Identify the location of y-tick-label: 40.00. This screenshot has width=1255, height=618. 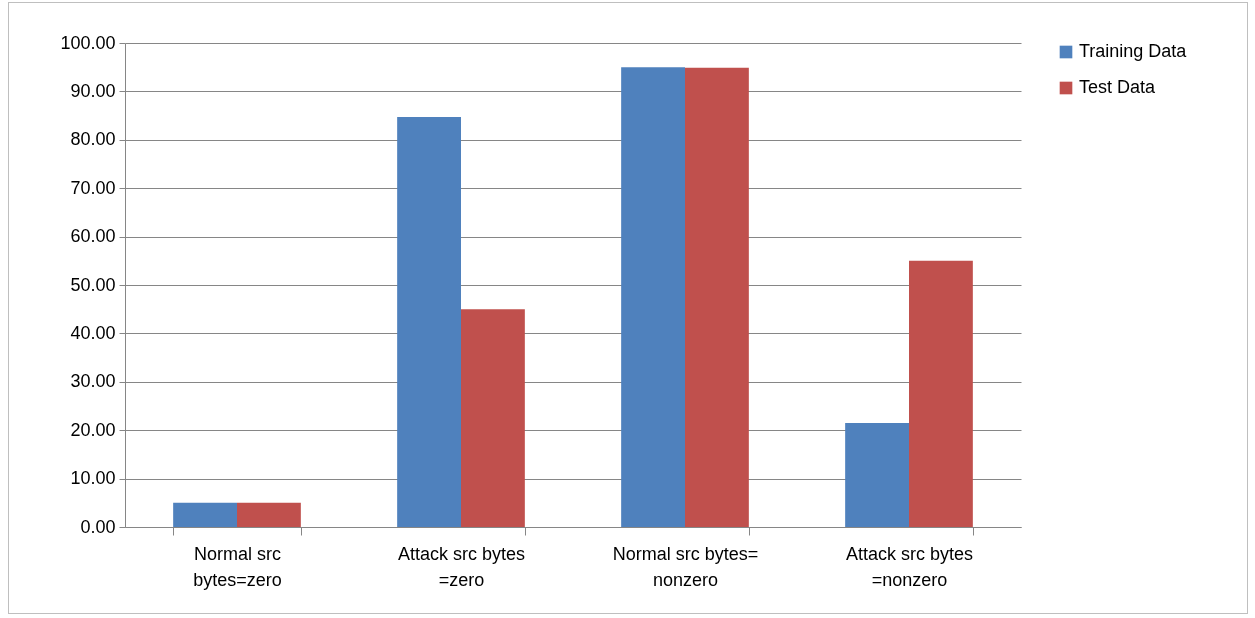
(93, 332).